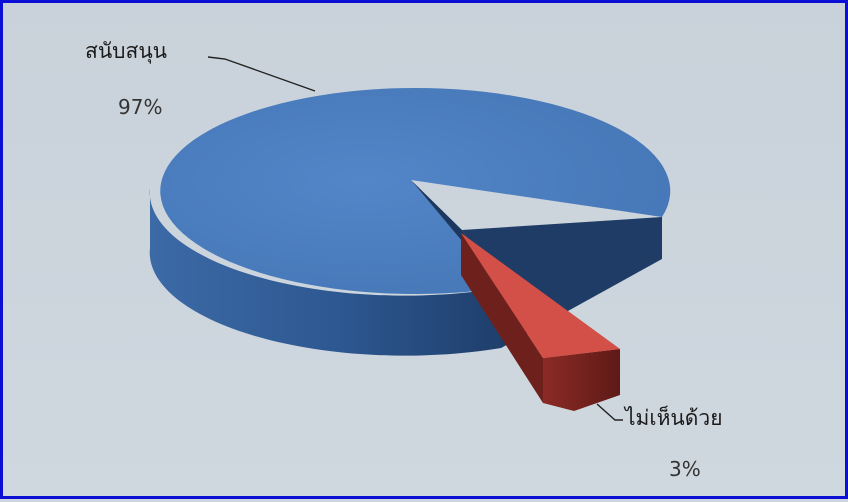 Image resolution: width=848 pixels, height=502 pixels. I want to click on slice-label-support: สนับสนุน, so click(126, 51).